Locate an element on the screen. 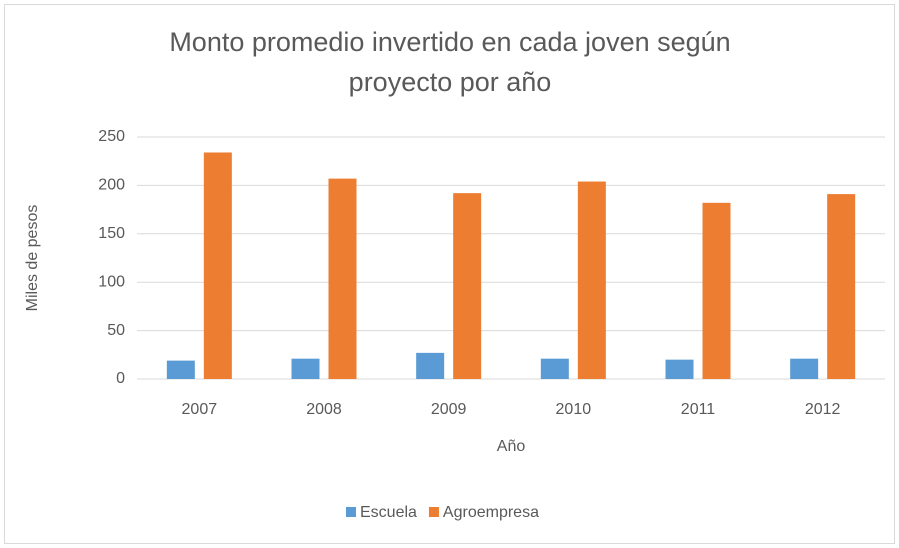  y-tick-label: 0 is located at coordinates (120, 378).